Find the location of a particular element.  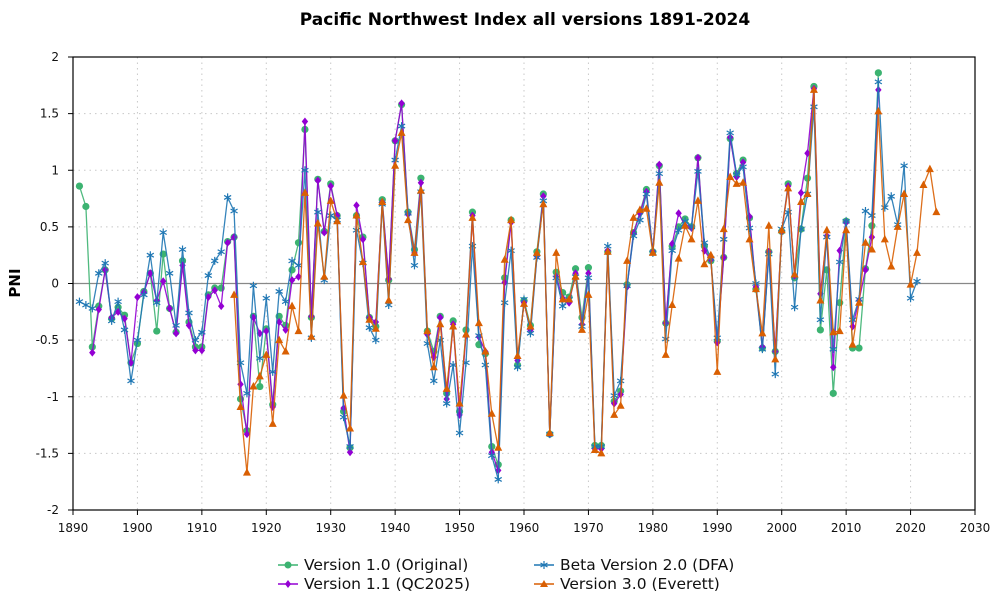

x-tick-label: 1910 is located at coordinates (202, 528).